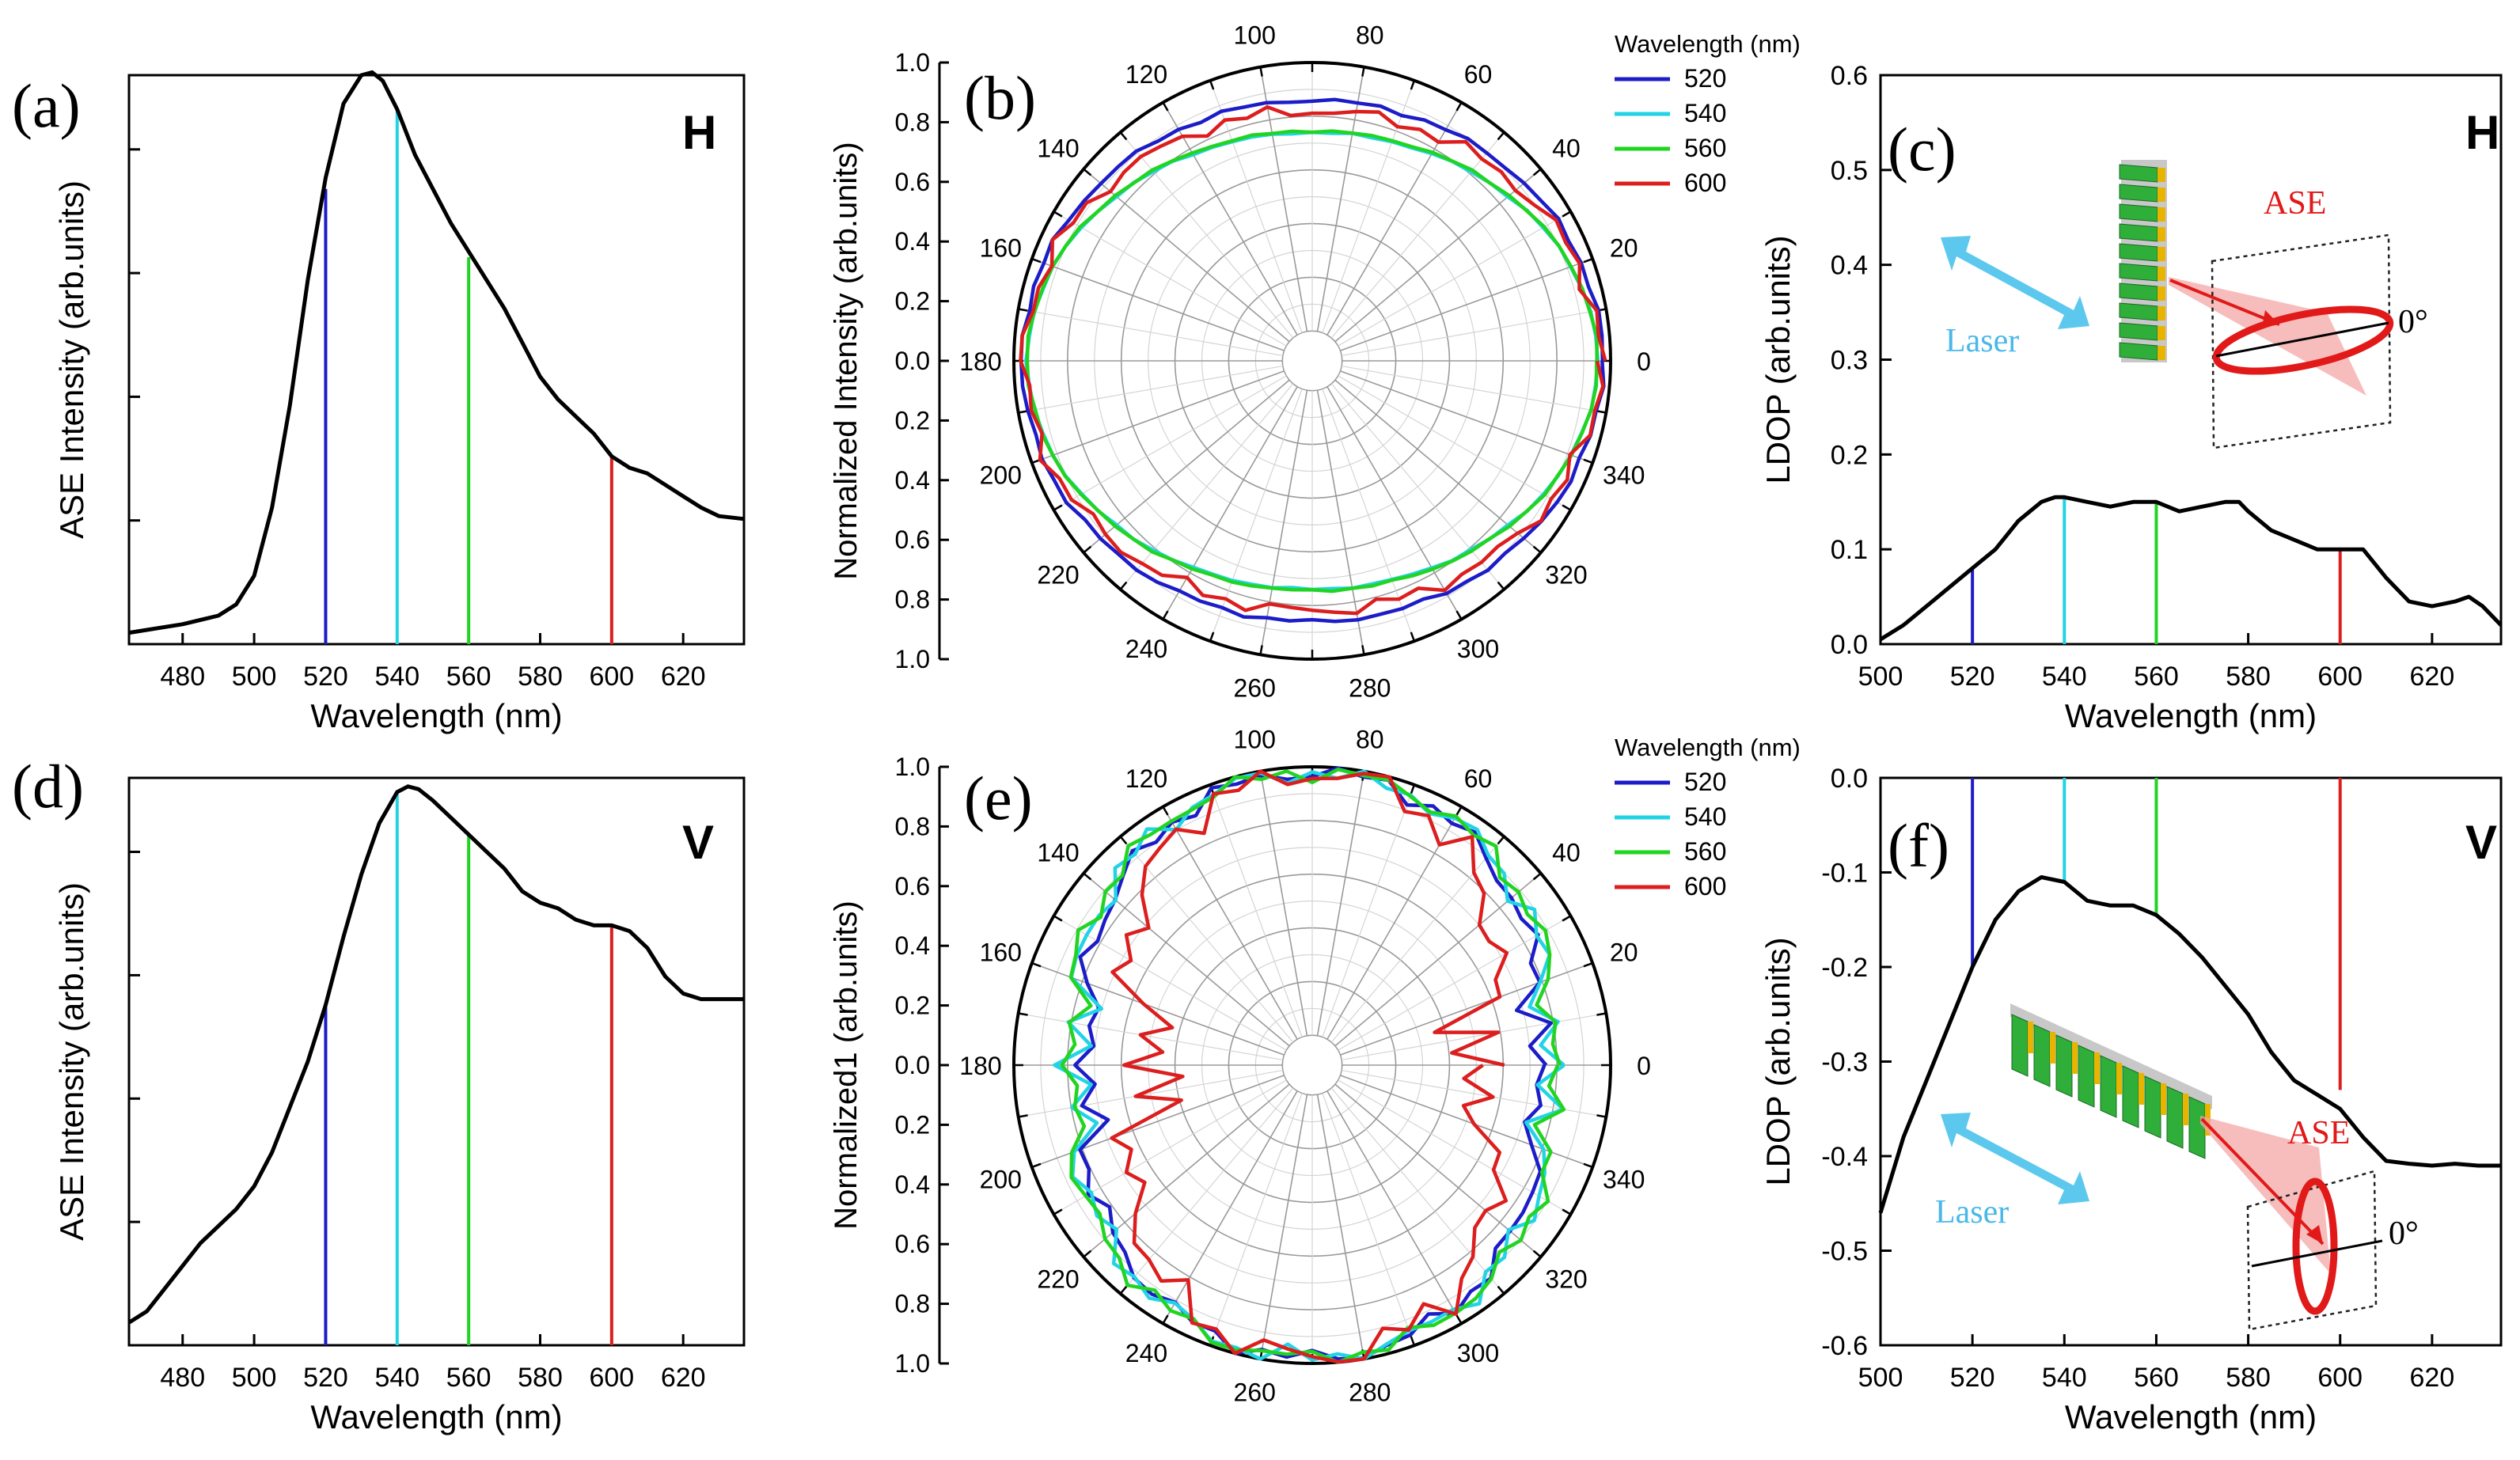  I want to click on polarization-ellipse, so click(2303, 340).